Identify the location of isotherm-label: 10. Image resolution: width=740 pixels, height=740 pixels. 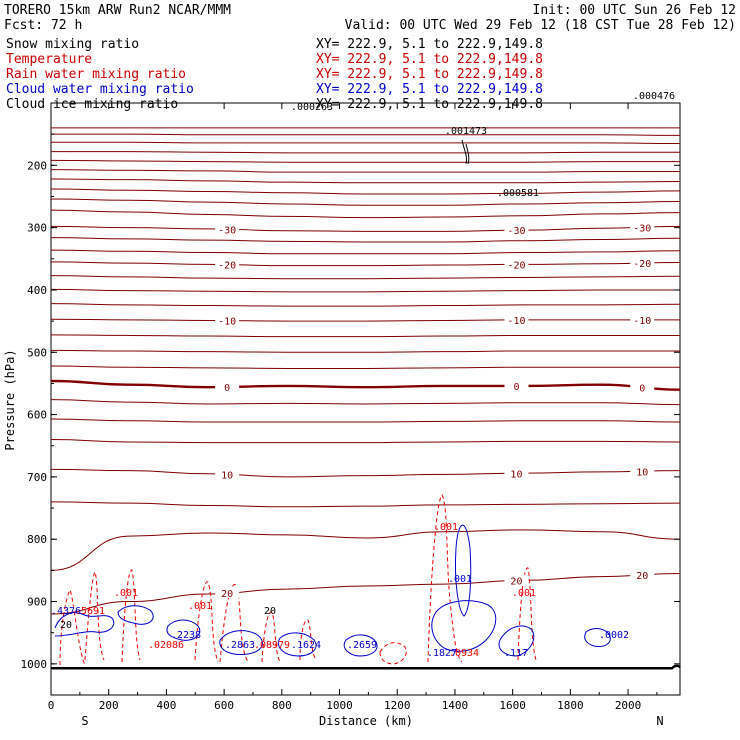
(516, 474).